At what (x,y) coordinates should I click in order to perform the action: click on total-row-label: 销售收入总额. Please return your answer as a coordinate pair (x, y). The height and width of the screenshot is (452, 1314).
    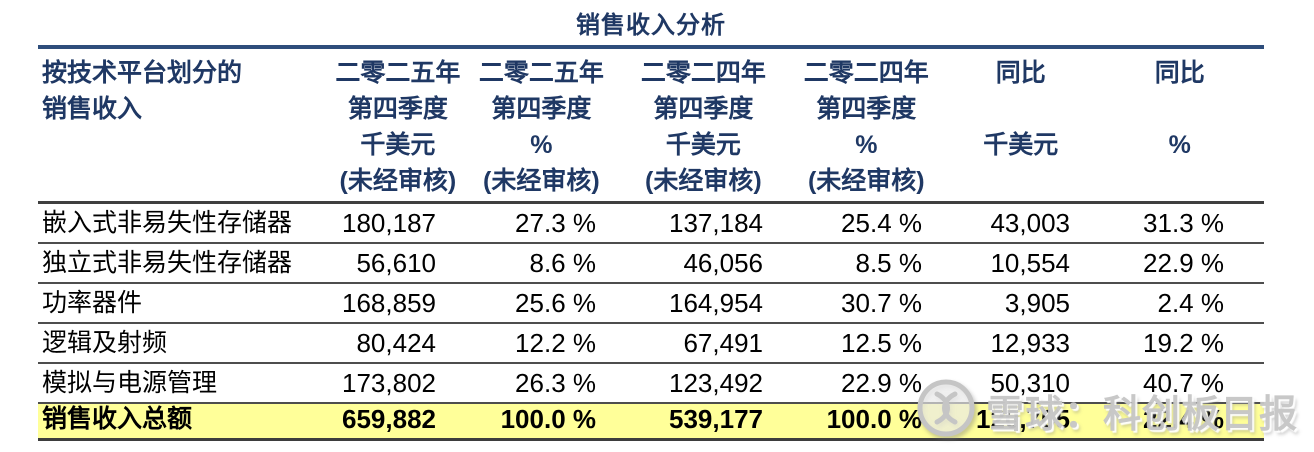
    Looking at the image, I should click on (117, 419).